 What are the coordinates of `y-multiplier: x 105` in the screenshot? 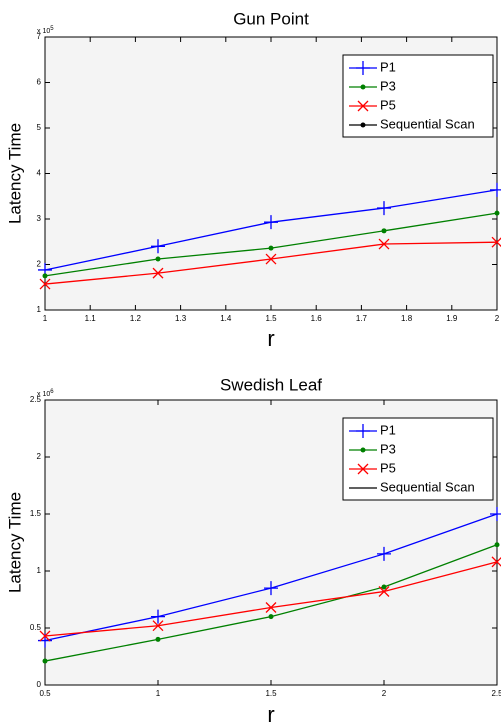 It's located at (45, 30).